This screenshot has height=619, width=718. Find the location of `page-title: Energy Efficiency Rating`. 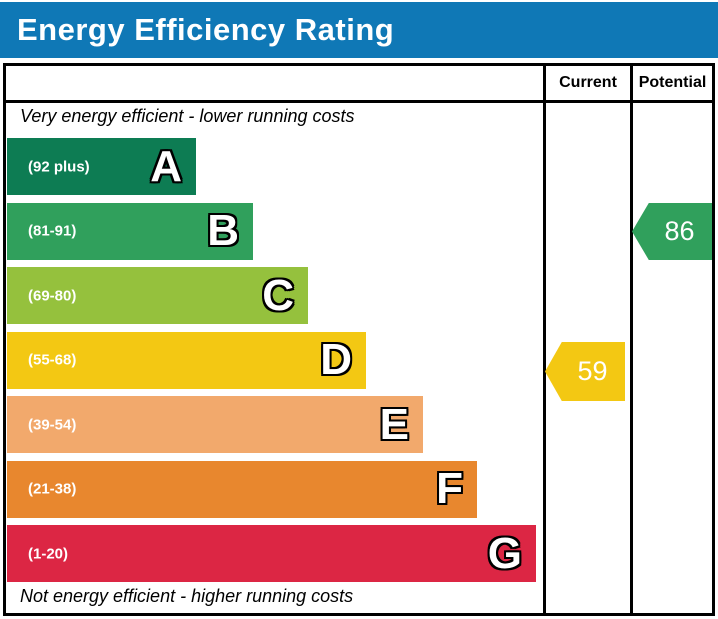

page-title: Energy Efficiency Rating is located at coordinates (206, 29).